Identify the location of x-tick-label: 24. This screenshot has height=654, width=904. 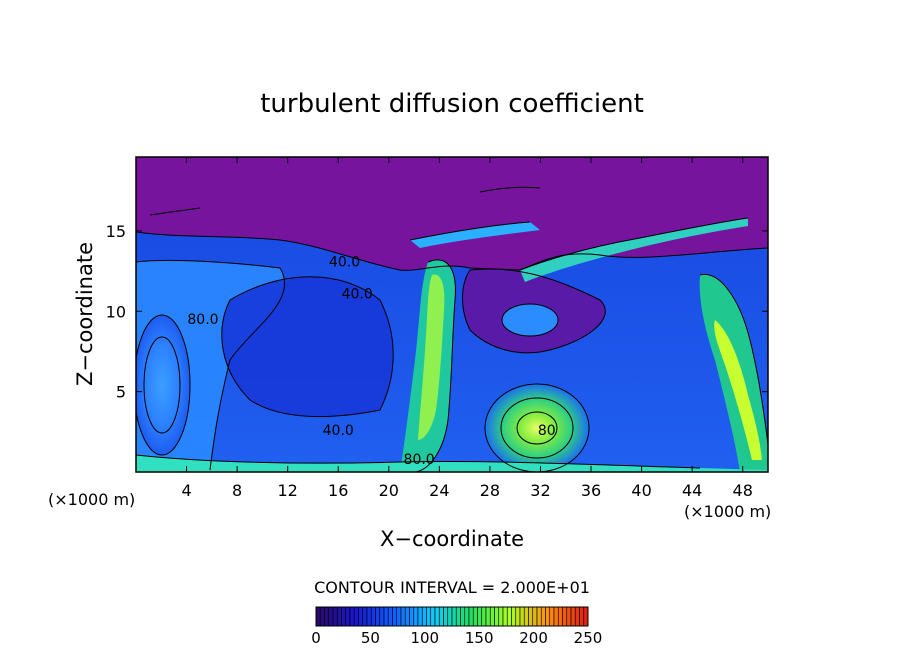
(439, 490).